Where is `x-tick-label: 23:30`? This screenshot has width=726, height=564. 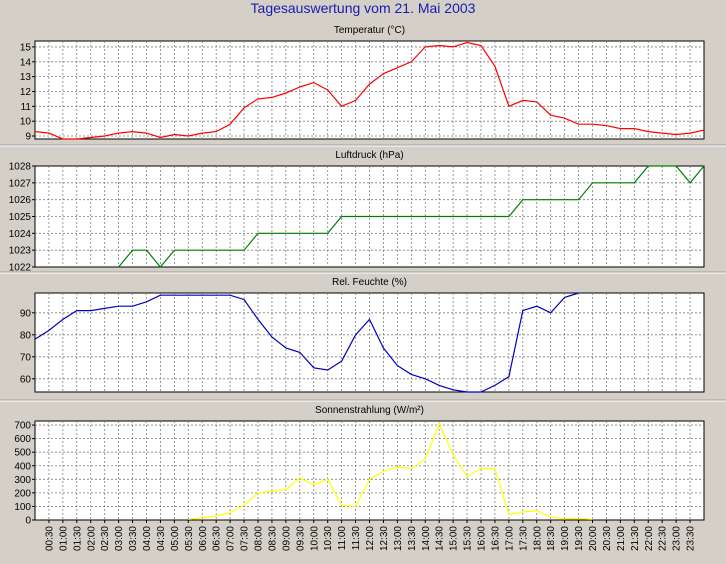
x-tick-label: 23:30 is located at coordinates (691, 538).